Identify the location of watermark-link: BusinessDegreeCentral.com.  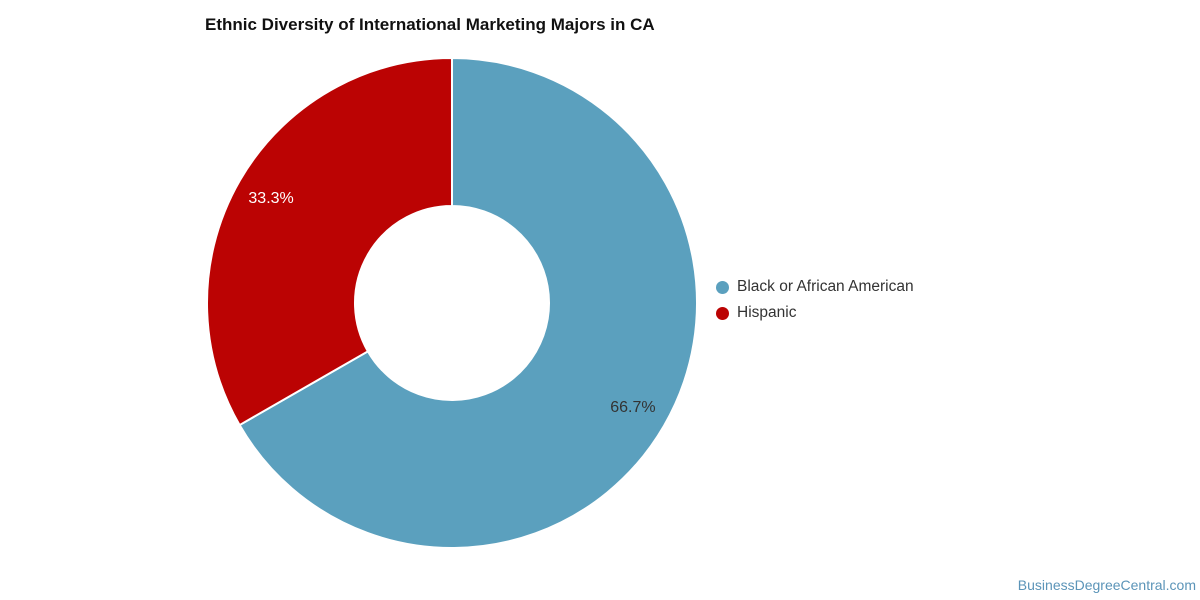
(1106, 585).